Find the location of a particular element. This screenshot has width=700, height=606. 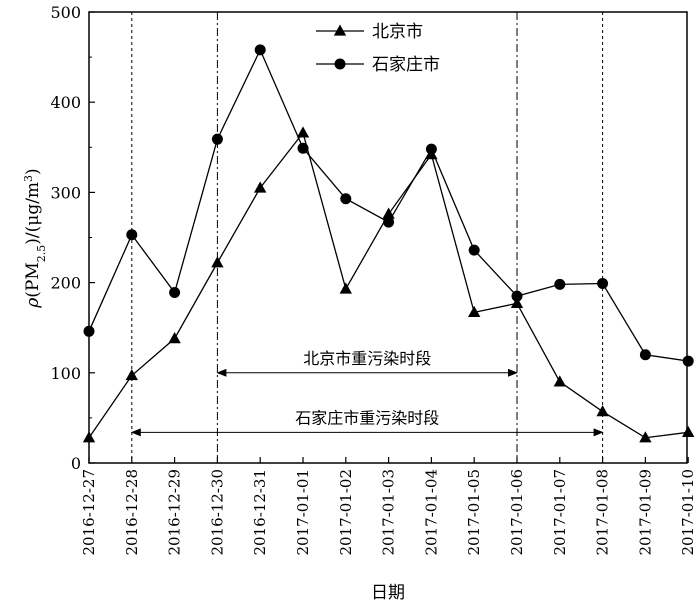

x-tick-label: 2017-01-07 is located at coordinates (560, 512).